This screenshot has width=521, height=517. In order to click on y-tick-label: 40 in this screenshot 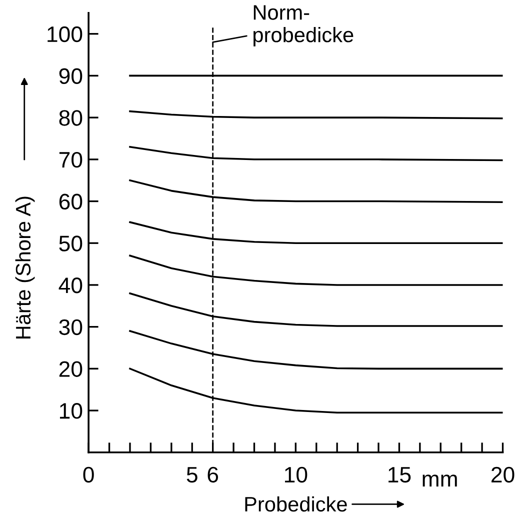, I will do `click(70, 286)`.